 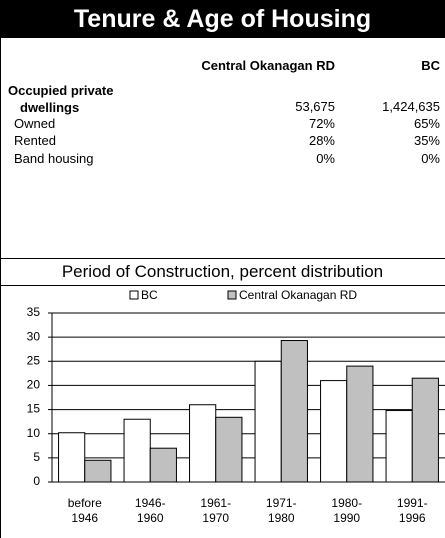 What do you see at coordinates (54, 158) in the screenshot?
I see `row-label: Band housing` at bounding box center [54, 158].